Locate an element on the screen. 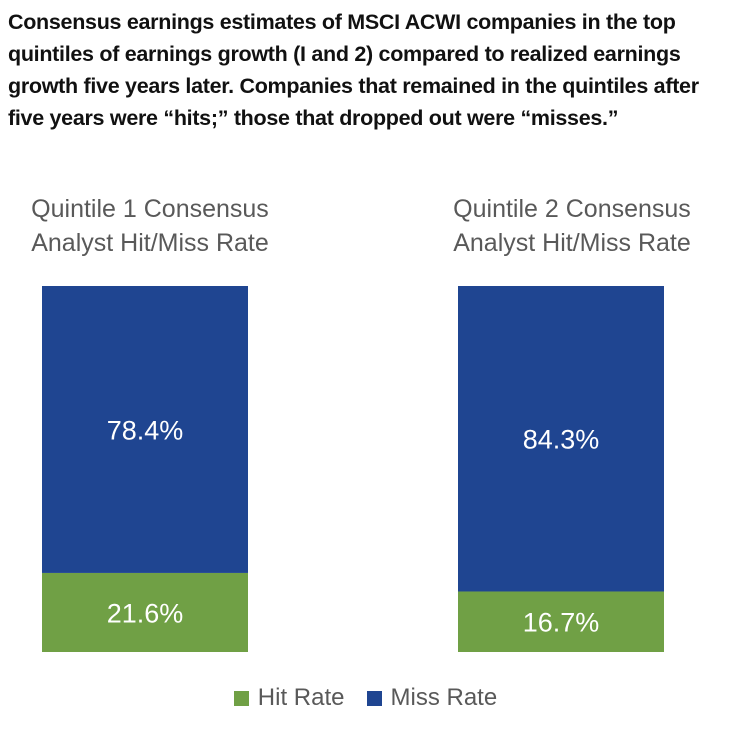  data-label-quintile-1-hit-rate: 21.6% is located at coordinates (145, 613).